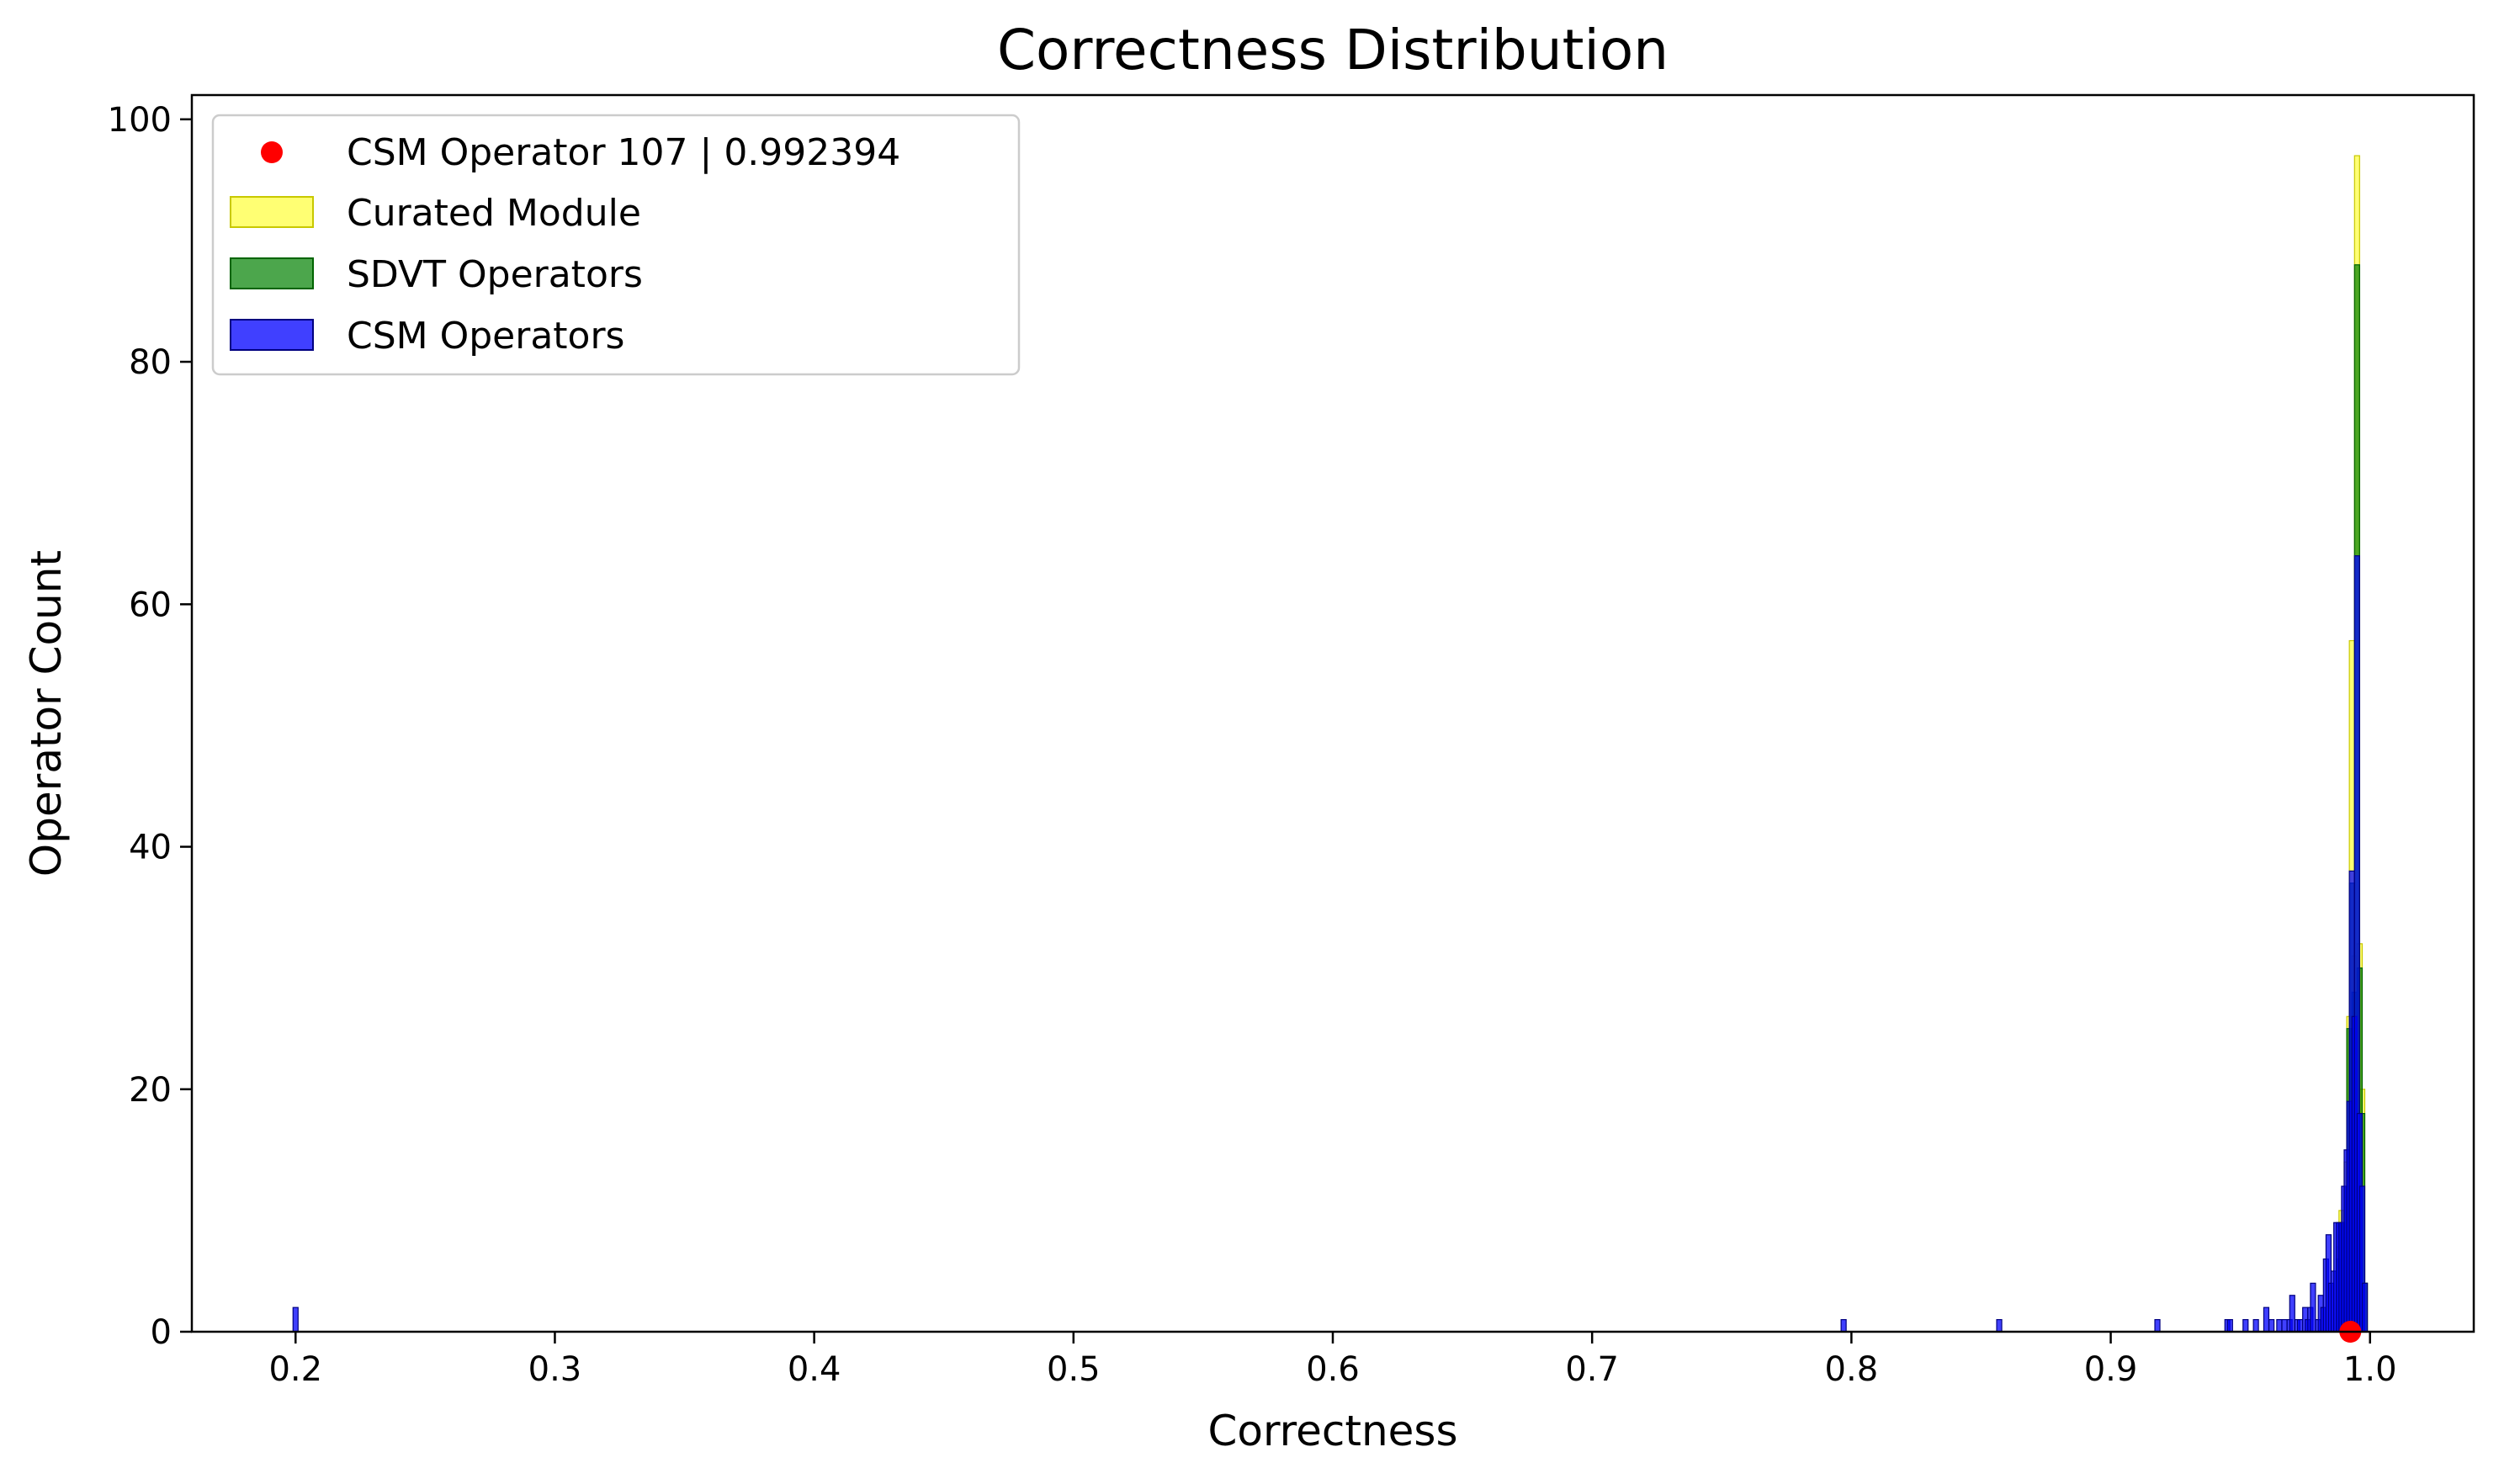 The image size is (2499, 1484). What do you see at coordinates (1074, 1369) in the screenshot?
I see `x-tick-label: 0.5` at bounding box center [1074, 1369].